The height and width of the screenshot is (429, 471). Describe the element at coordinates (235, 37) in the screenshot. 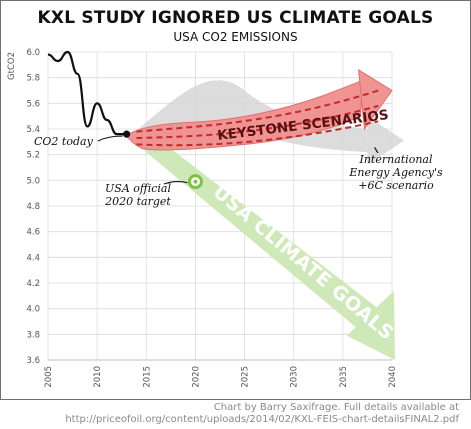

I see `chart-subtitle: USA CO2 EMISSIONS` at that location.